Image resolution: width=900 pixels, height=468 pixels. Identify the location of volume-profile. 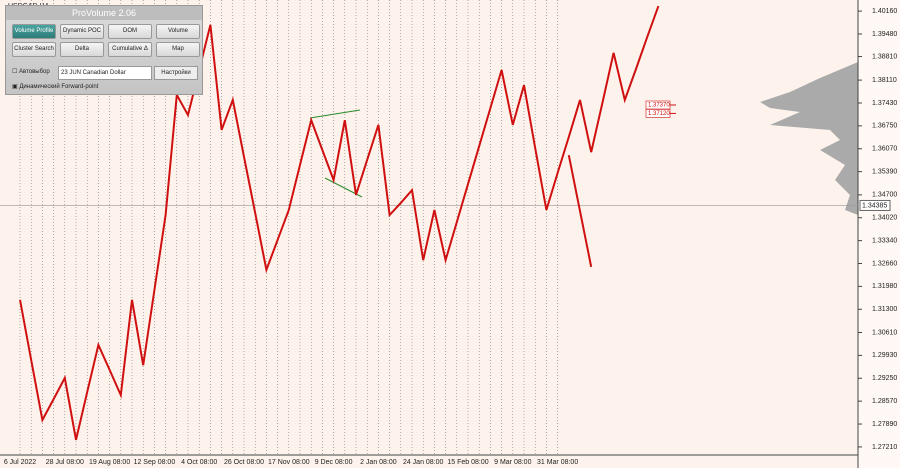
(809, 138).